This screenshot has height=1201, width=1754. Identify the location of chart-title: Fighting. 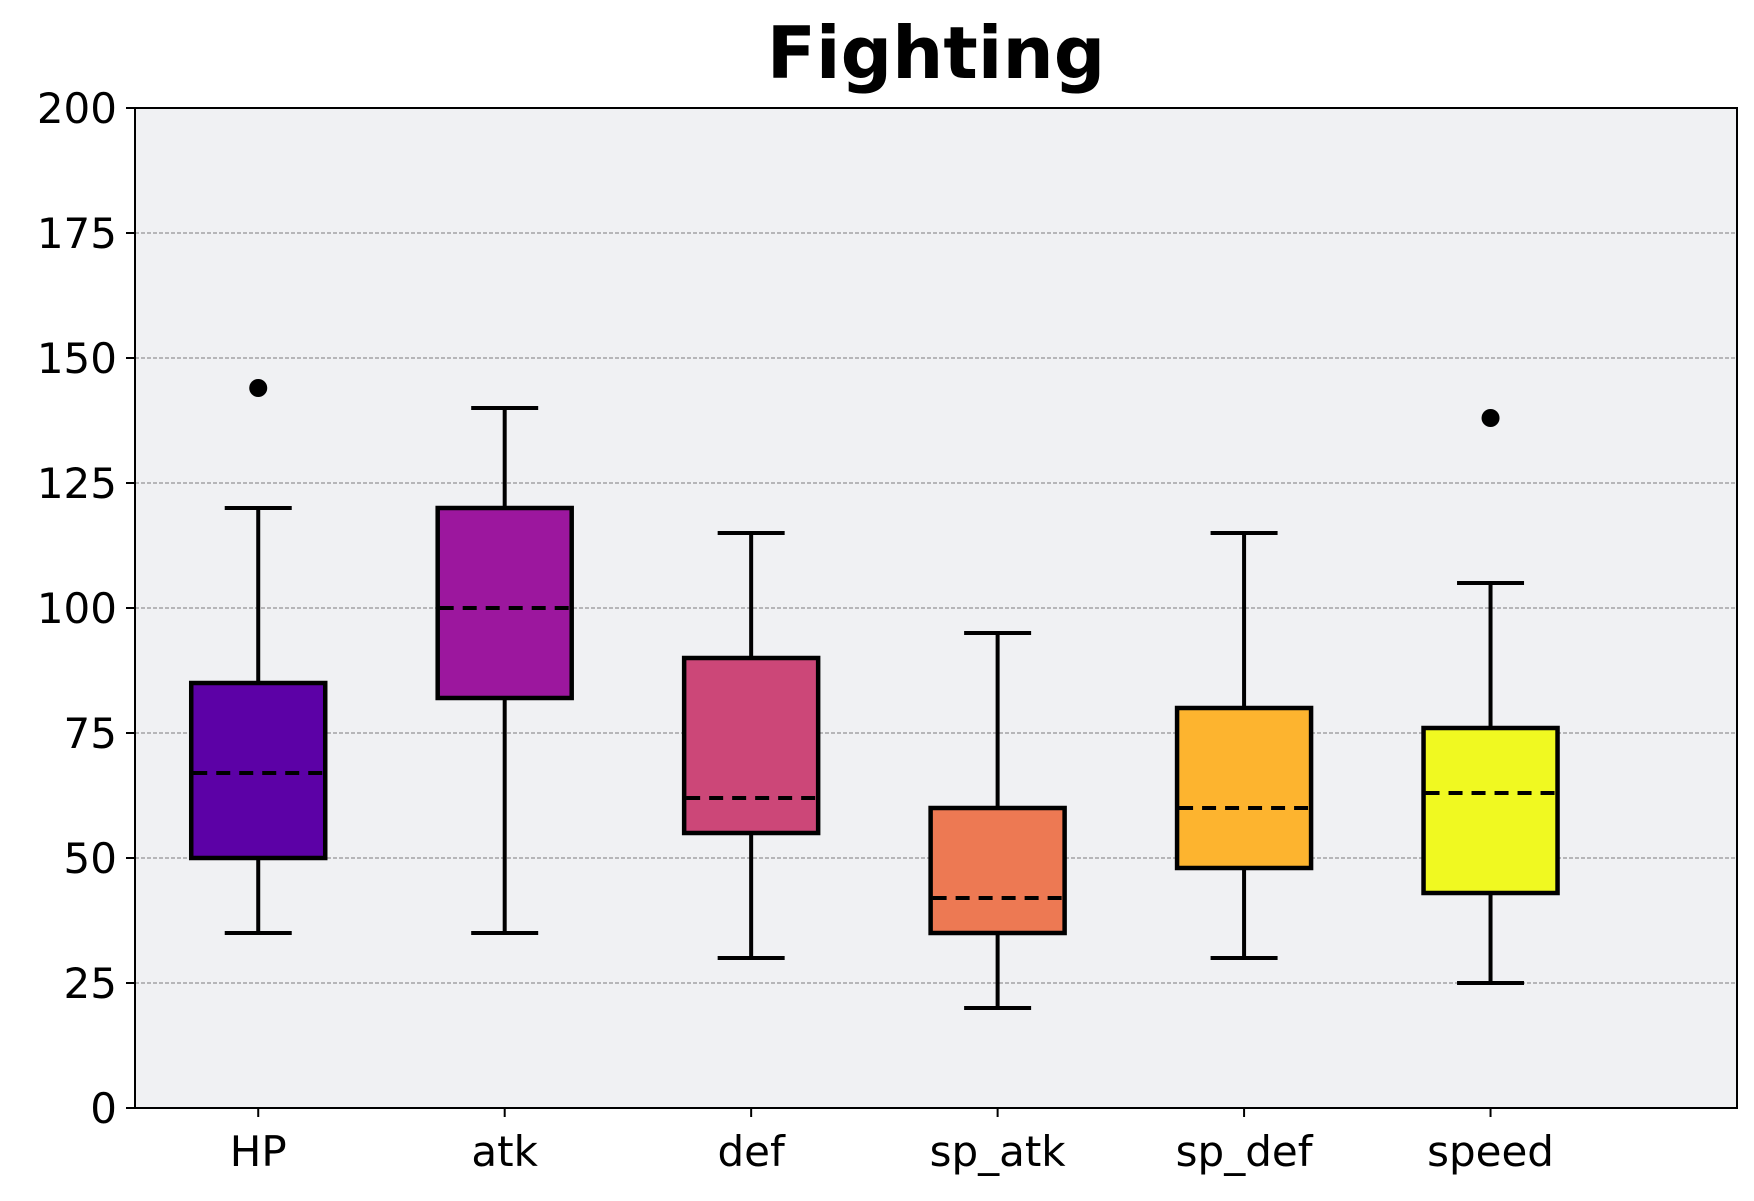
(936, 53).